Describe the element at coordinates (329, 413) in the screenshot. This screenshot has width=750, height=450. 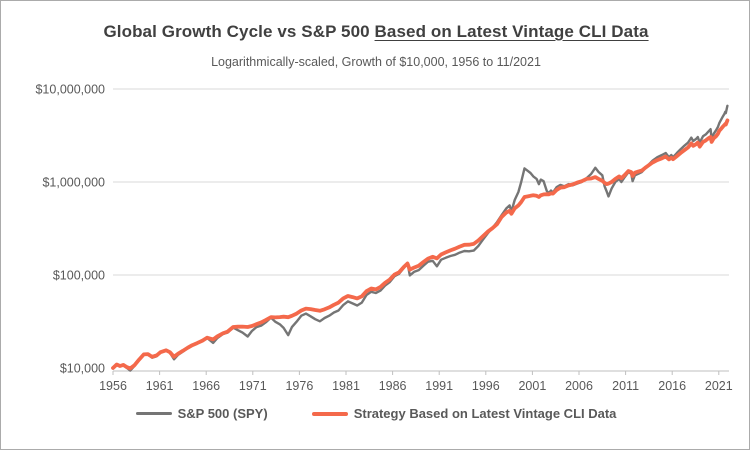
I see `strategy-line-swatch` at that location.